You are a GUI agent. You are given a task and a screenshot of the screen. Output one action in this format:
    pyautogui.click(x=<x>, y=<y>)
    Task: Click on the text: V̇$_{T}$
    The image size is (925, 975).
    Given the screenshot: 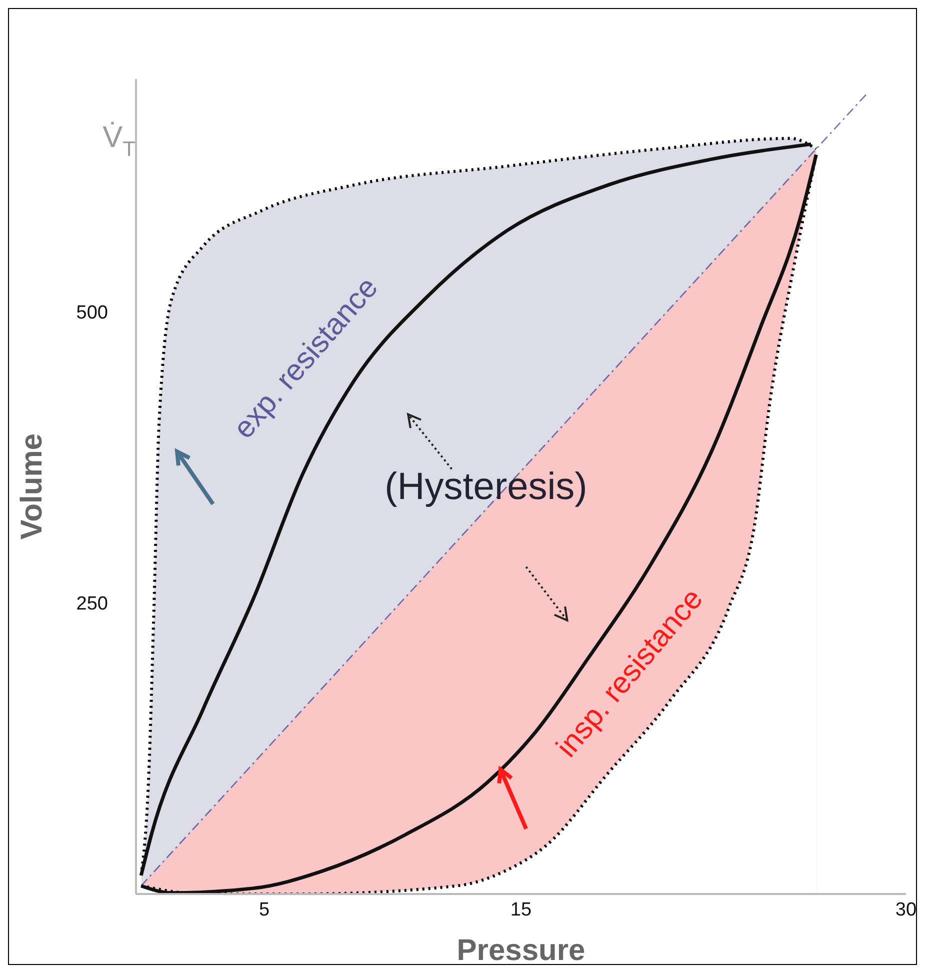 What is the action you would take?
    pyautogui.click(x=119, y=141)
    